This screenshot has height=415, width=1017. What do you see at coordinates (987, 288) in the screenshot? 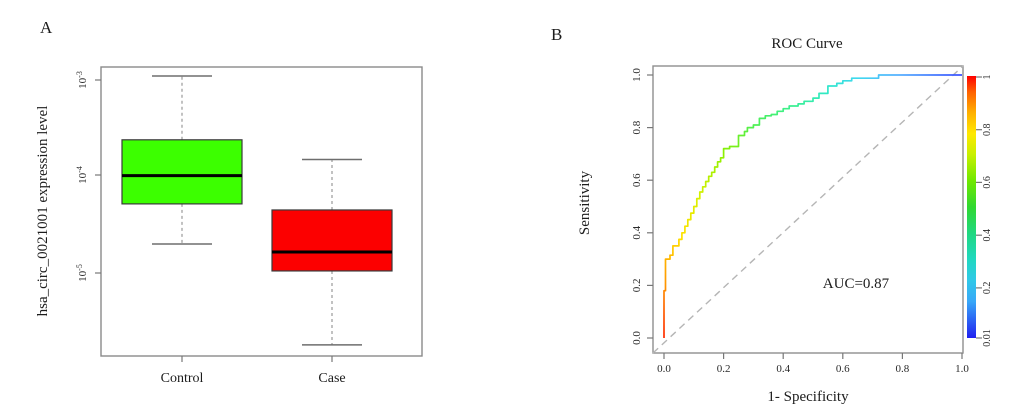
I see `colorbar-tick-label: 0.2` at bounding box center [987, 288].